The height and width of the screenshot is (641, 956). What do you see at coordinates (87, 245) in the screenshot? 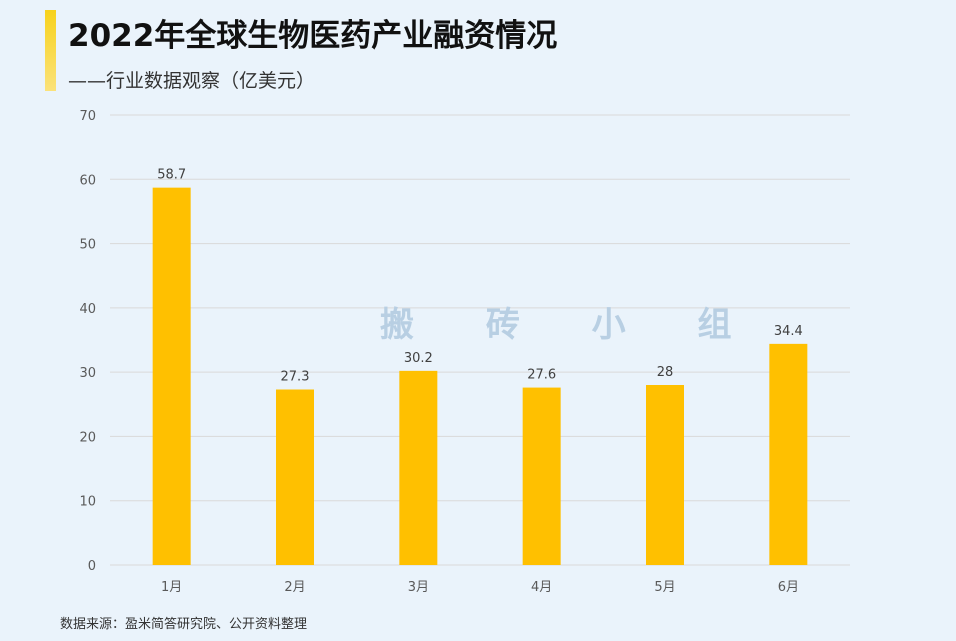
I see `y-tick-label: 50` at bounding box center [87, 245].